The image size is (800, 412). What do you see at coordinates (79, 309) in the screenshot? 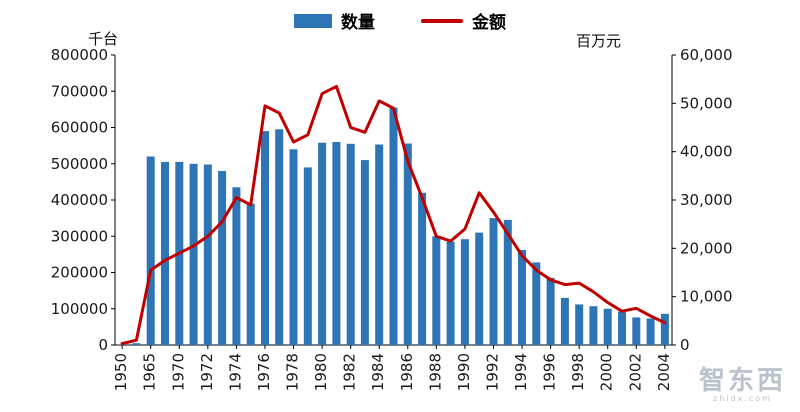
I see `left-axis-tick-label: 100000` at bounding box center [79, 309].